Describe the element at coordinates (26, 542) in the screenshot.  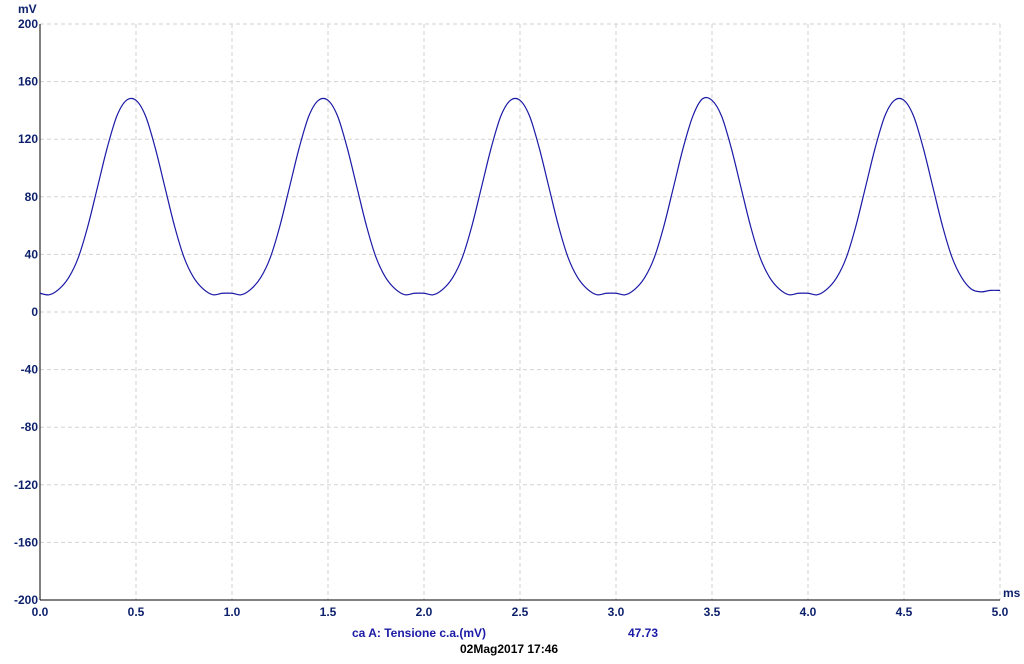
I see `y-tick-label: -160` at that location.